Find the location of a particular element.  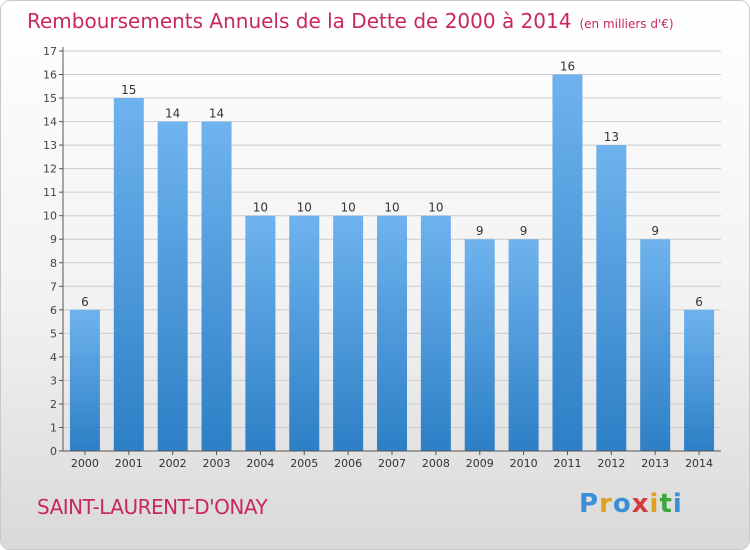

proxiti-logo: Proxiti is located at coordinates (631, 504).